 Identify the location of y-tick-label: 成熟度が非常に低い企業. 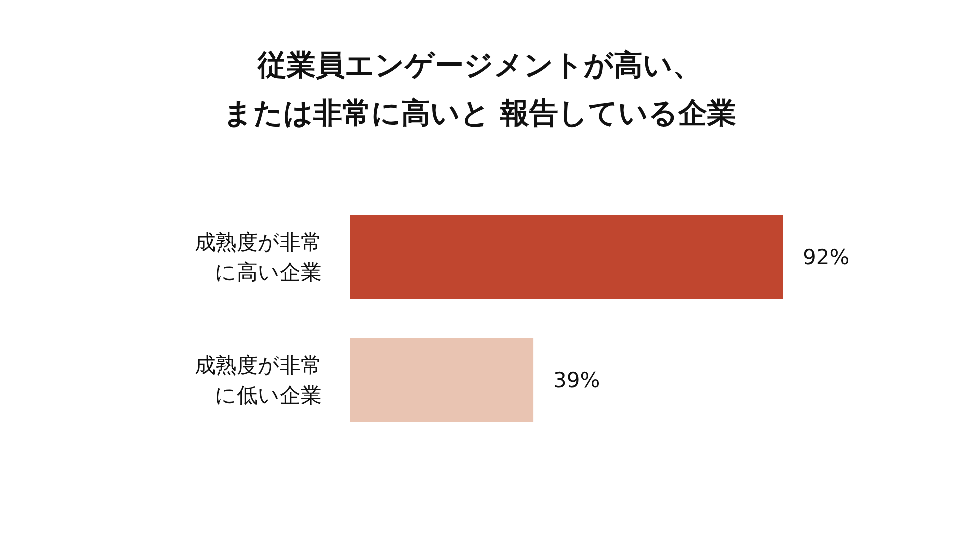
(258, 381).